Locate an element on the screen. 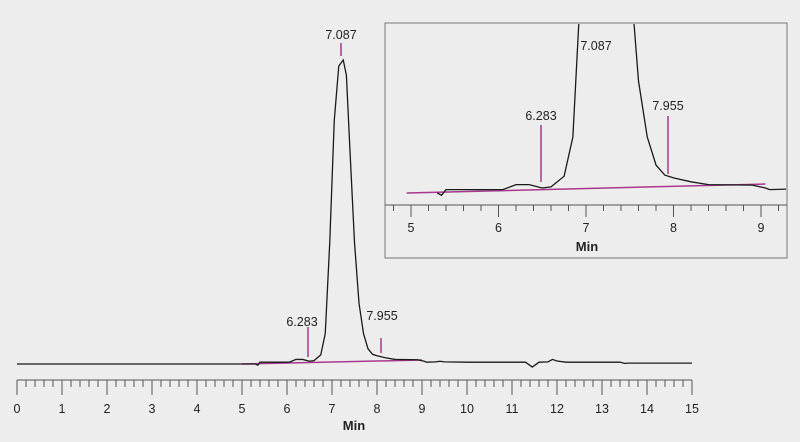 This screenshot has height=442, width=800. x-tick-label: 4 is located at coordinates (197, 409).